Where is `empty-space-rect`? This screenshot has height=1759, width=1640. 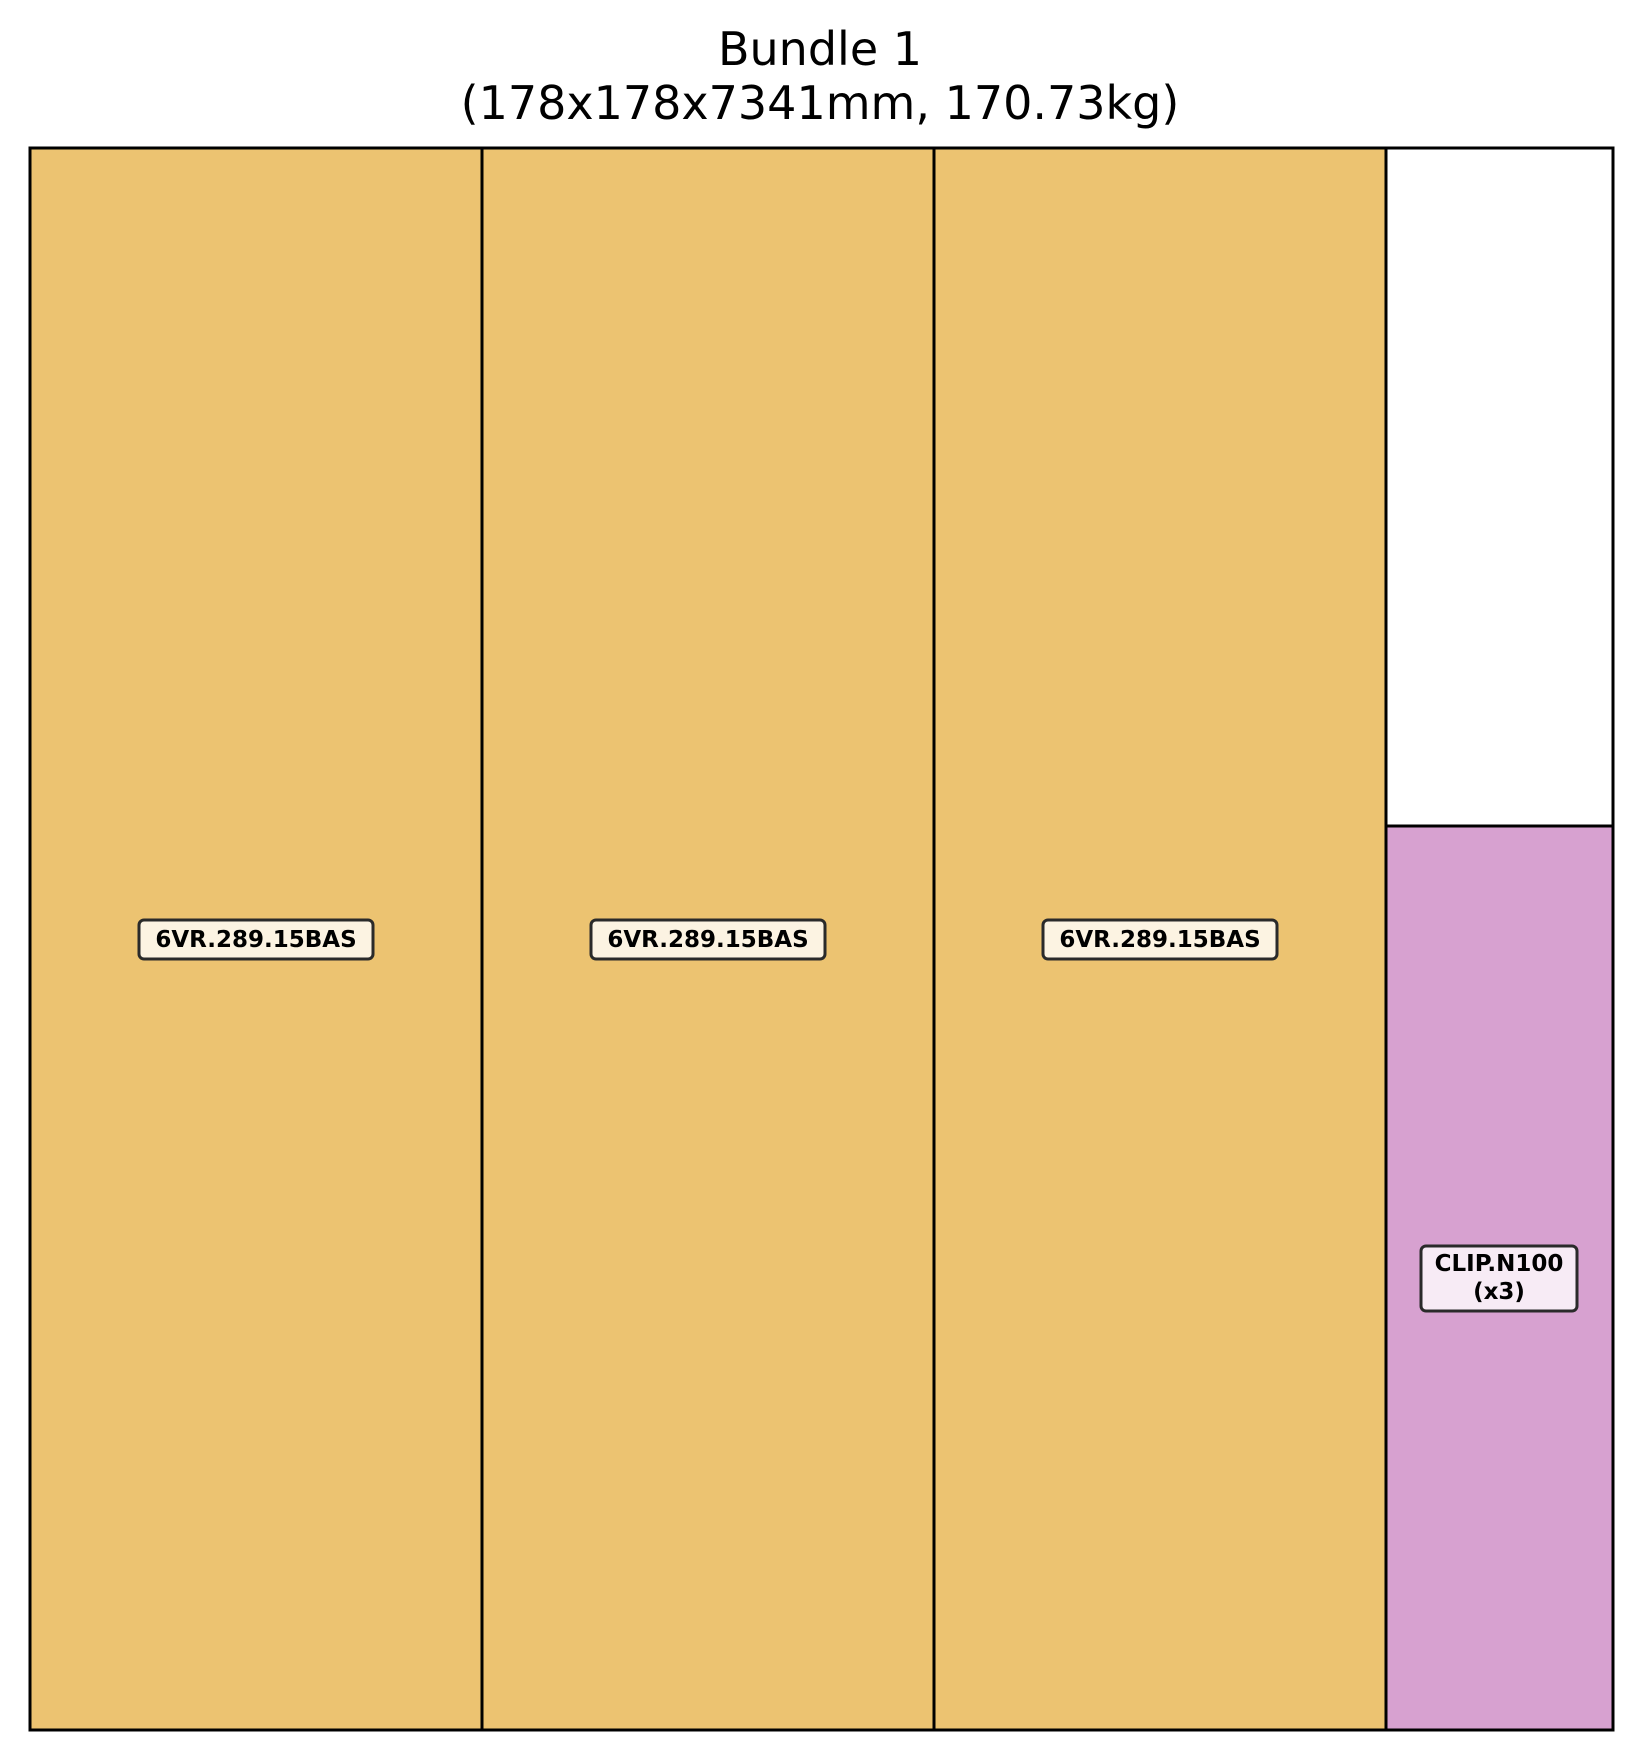 empty-space-rect is located at coordinates (1499, 487).